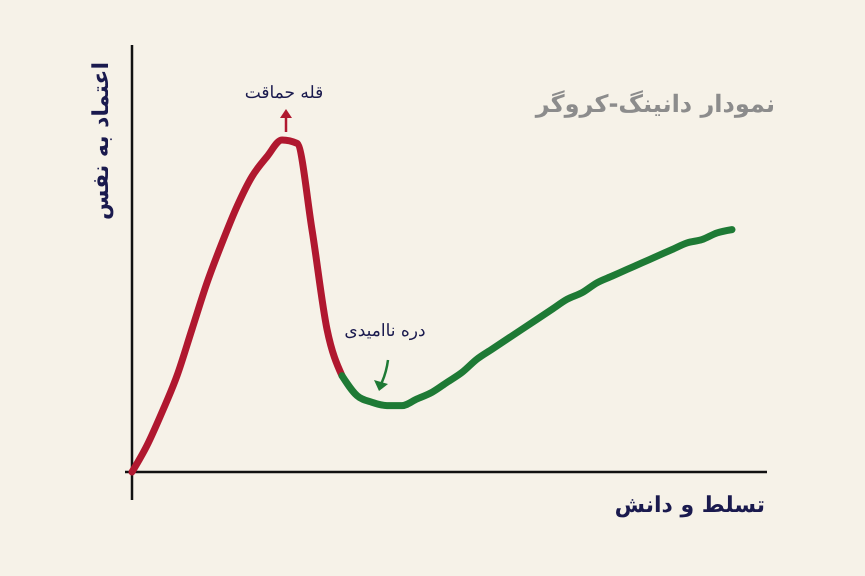 The image size is (865, 576). I want to click on x-axis-title: تسلط و دانش, so click(689, 505).